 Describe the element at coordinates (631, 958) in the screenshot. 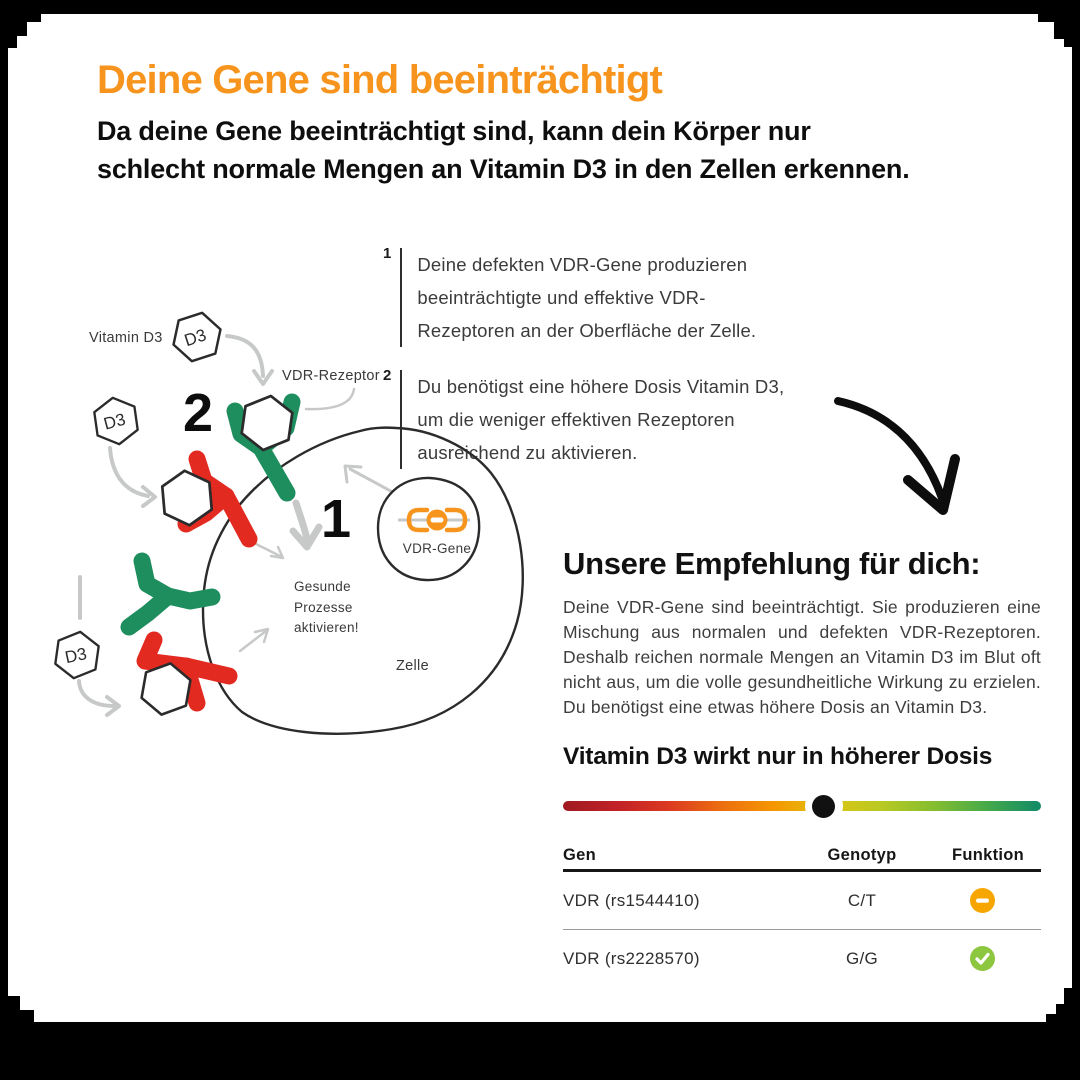

I see `gene-name: VDR (rs2228570)` at that location.